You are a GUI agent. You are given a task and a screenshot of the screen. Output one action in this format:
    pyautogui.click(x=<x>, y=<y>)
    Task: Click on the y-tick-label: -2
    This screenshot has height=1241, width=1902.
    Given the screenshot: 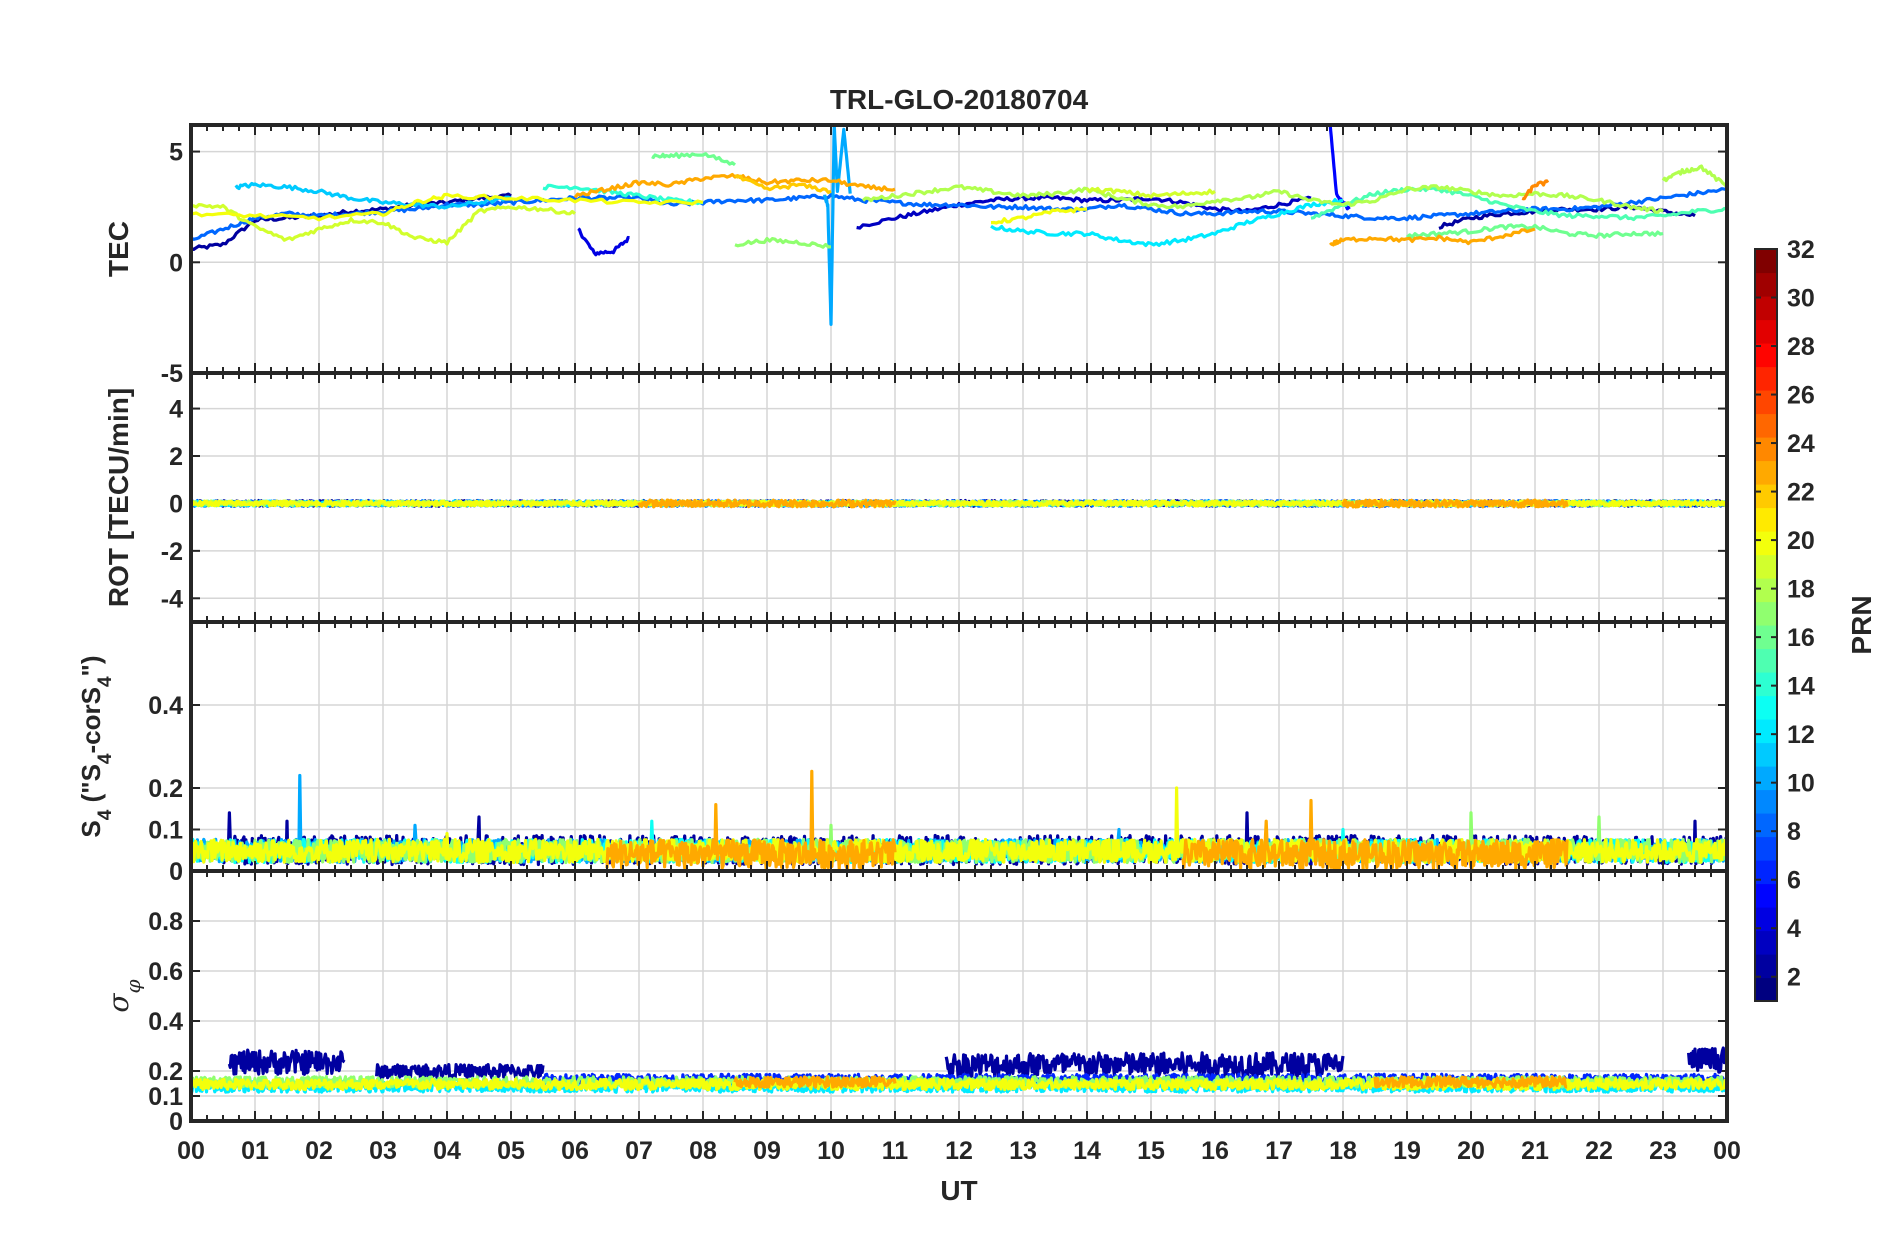 What is the action you would take?
    pyautogui.click(x=172, y=552)
    